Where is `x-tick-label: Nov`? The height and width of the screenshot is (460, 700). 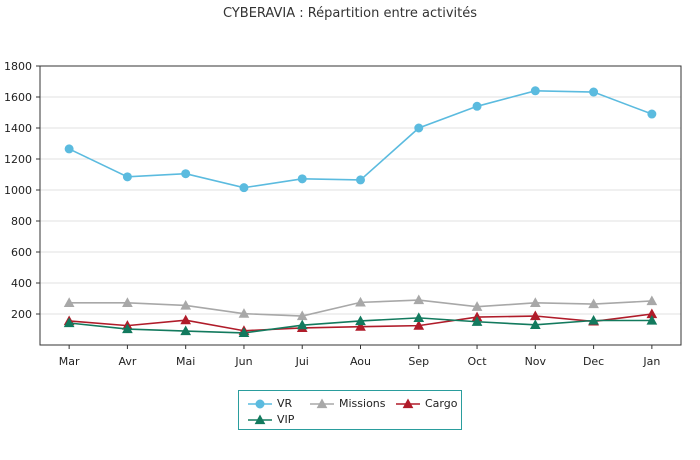 x-tick-label: Nov is located at coordinates (536, 361).